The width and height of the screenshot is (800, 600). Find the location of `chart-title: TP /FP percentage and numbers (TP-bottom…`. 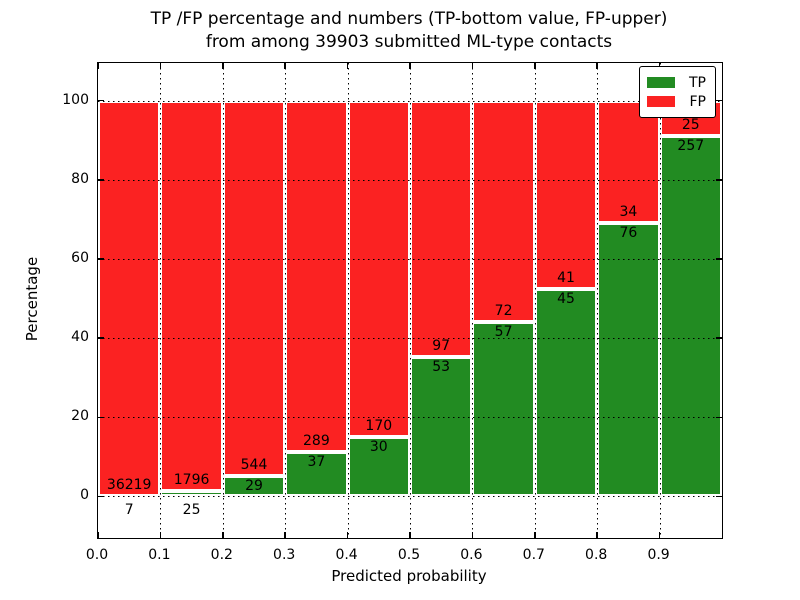

chart-title: TP /FP percentage and numbers (TP-bottom… is located at coordinates (409, 31).